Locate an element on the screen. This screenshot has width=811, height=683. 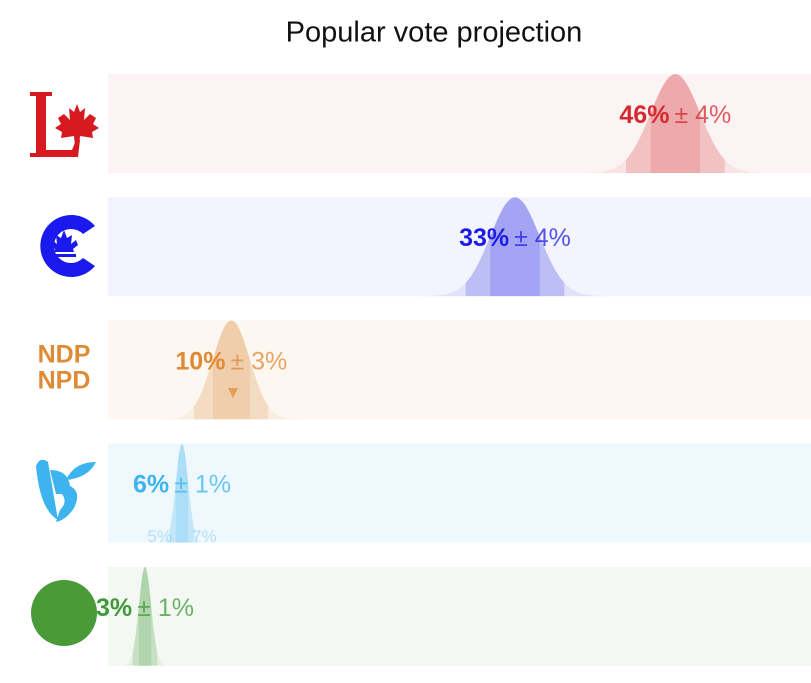
value-text: 3% is located at coordinates (114, 607).